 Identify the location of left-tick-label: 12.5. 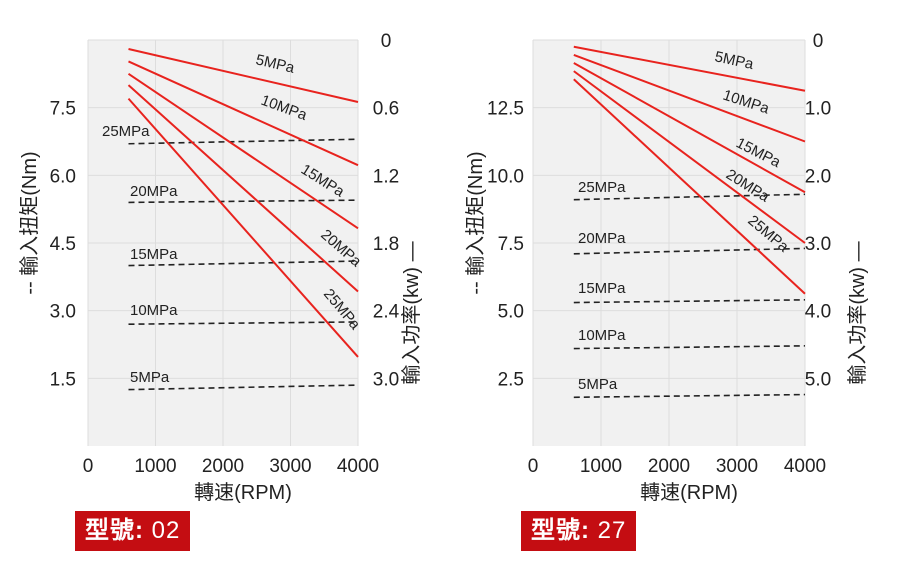
(505, 109).